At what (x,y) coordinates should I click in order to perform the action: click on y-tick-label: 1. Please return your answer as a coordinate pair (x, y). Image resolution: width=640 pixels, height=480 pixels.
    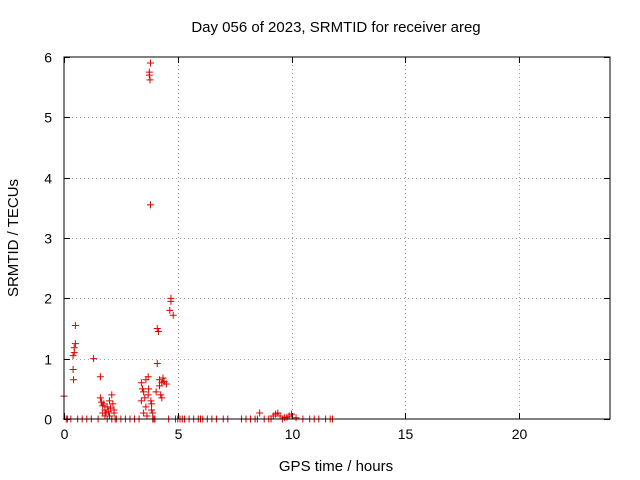
    Looking at the image, I should click on (48, 360).